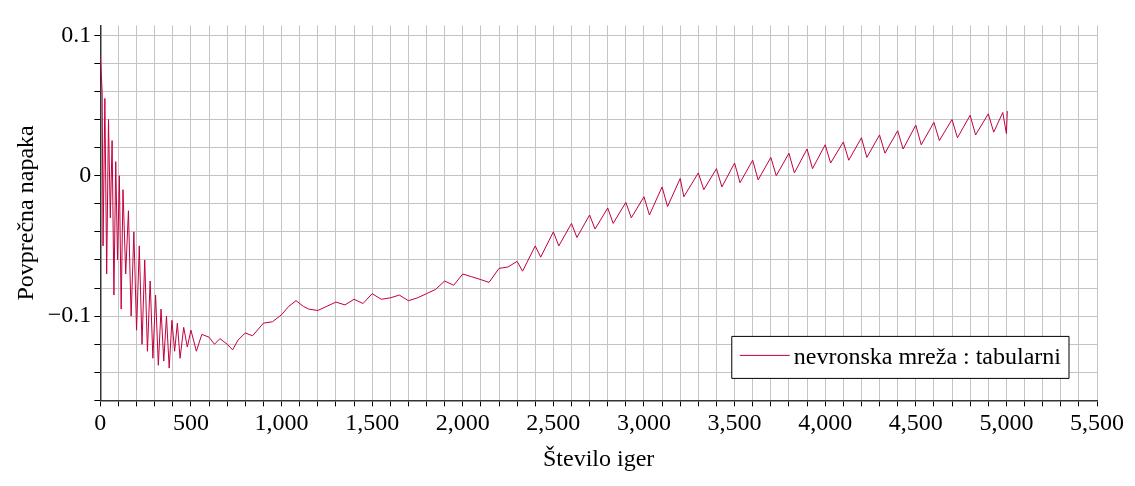  Describe the element at coordinates (553, 422) in the screenshot. I see `x-tick-label: 2,500` at that location.